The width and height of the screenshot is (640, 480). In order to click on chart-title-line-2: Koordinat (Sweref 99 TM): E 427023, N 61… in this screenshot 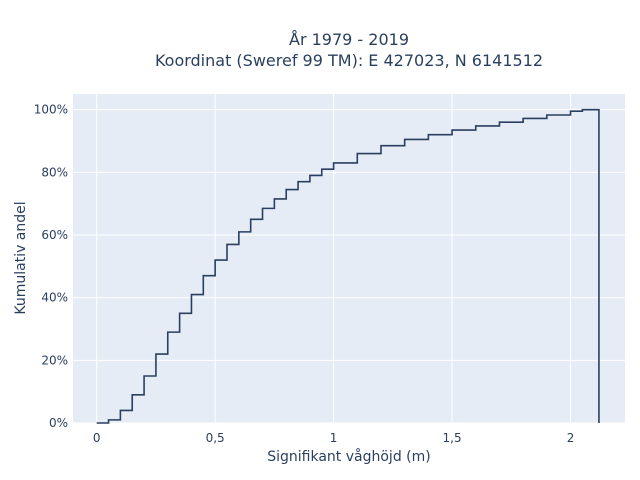, I will do `click(349, 60)`.